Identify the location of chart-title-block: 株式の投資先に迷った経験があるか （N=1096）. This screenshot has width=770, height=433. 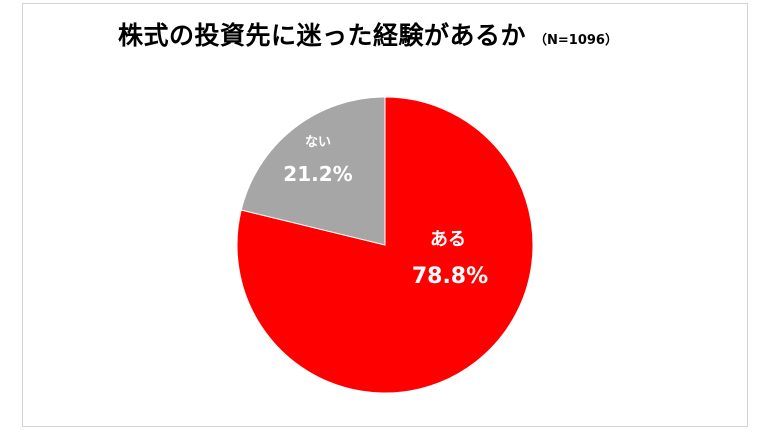
(368, 34).